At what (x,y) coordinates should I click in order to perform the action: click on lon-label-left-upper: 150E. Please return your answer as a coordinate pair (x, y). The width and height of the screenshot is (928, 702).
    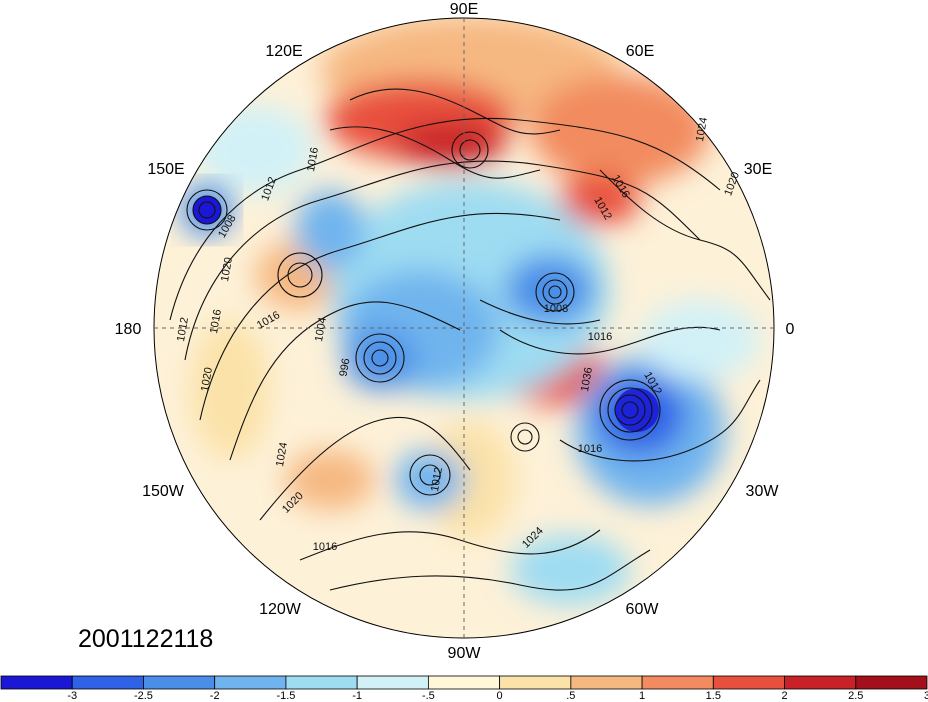
    Looking at the image, I should click on (165, 169).